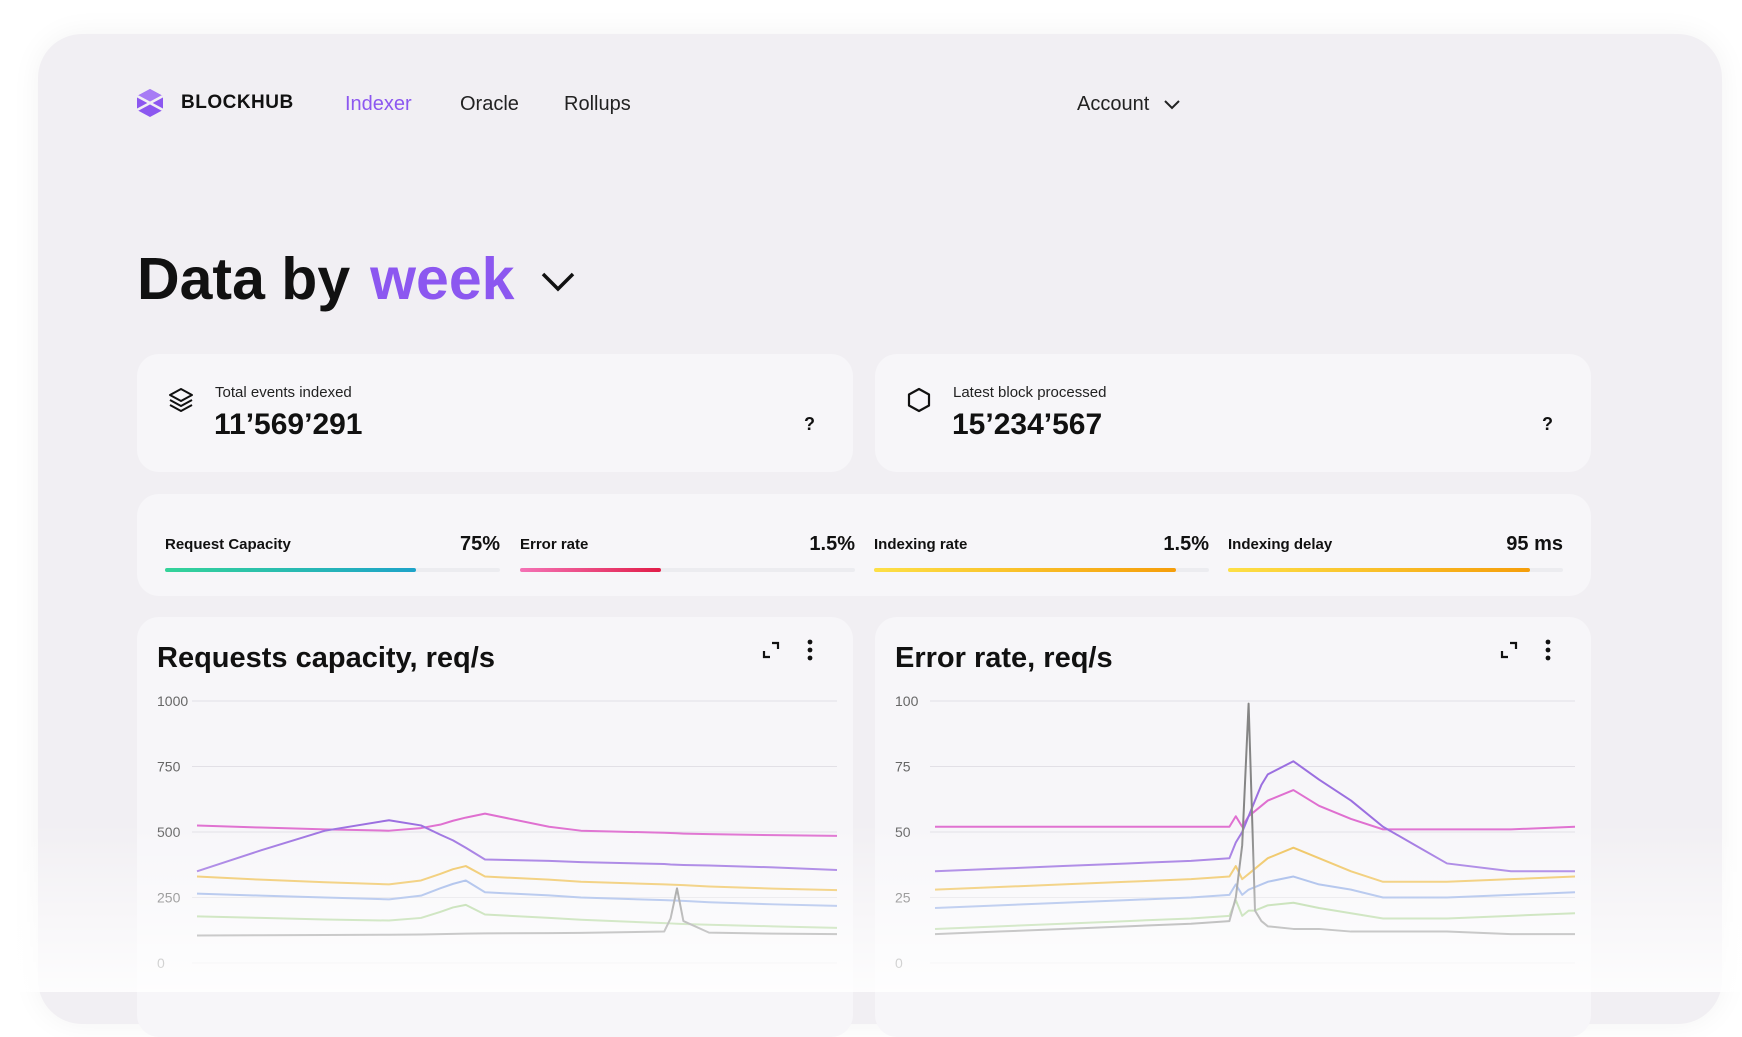  Describe the element at coordinates (1027, 424) in the screenshot. I see `kpi-value: 15’234’567` at that location.